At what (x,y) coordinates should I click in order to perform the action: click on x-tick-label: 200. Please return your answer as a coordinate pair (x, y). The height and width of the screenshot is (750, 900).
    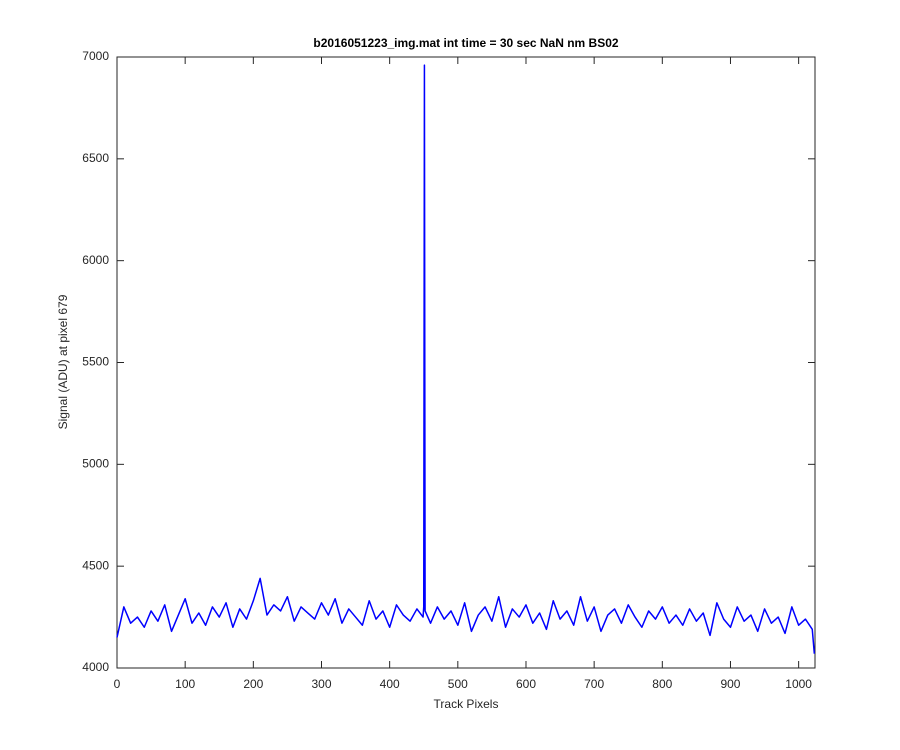
    Looking at the image, I should click on (253, 684).